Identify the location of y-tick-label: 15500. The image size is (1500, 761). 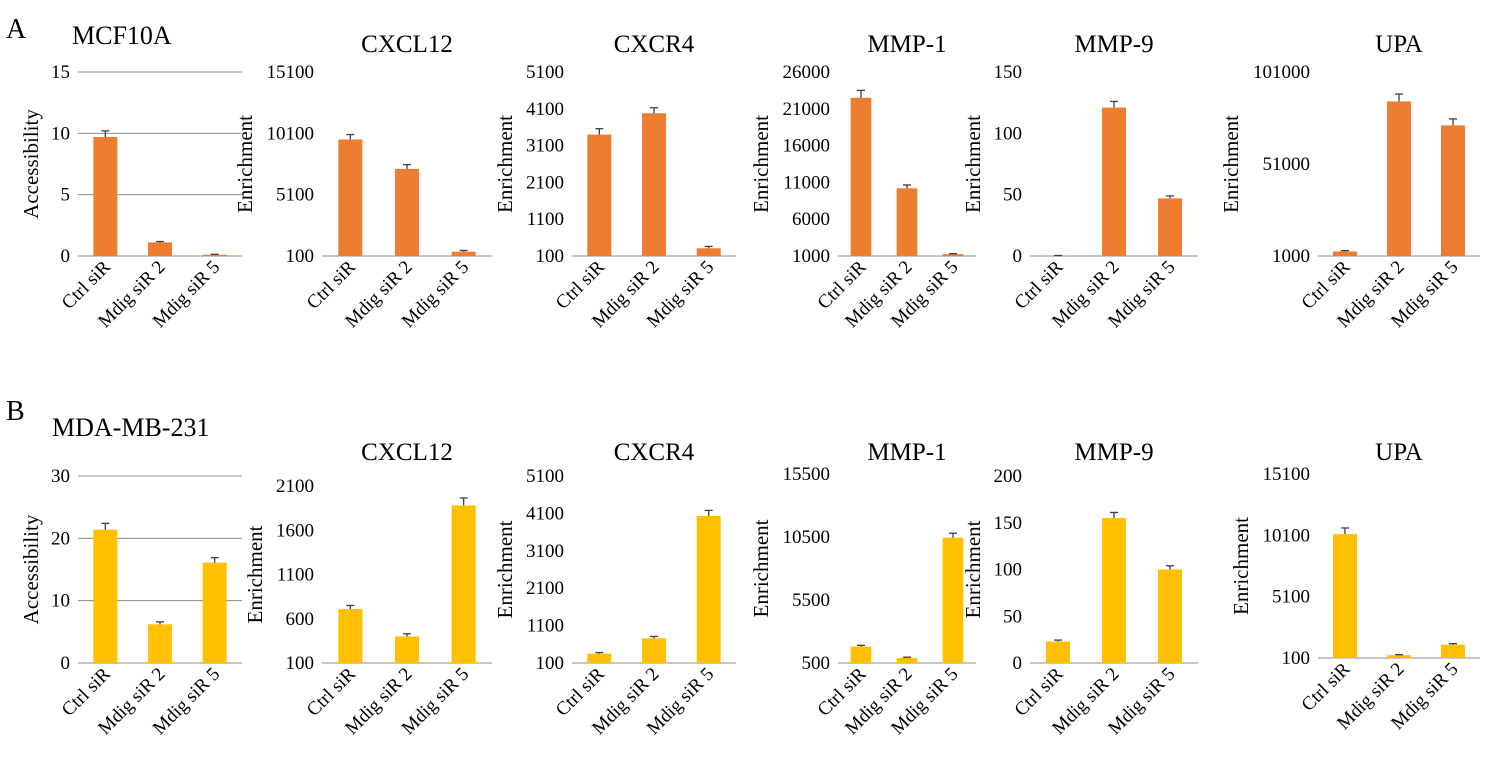
(807, 474).